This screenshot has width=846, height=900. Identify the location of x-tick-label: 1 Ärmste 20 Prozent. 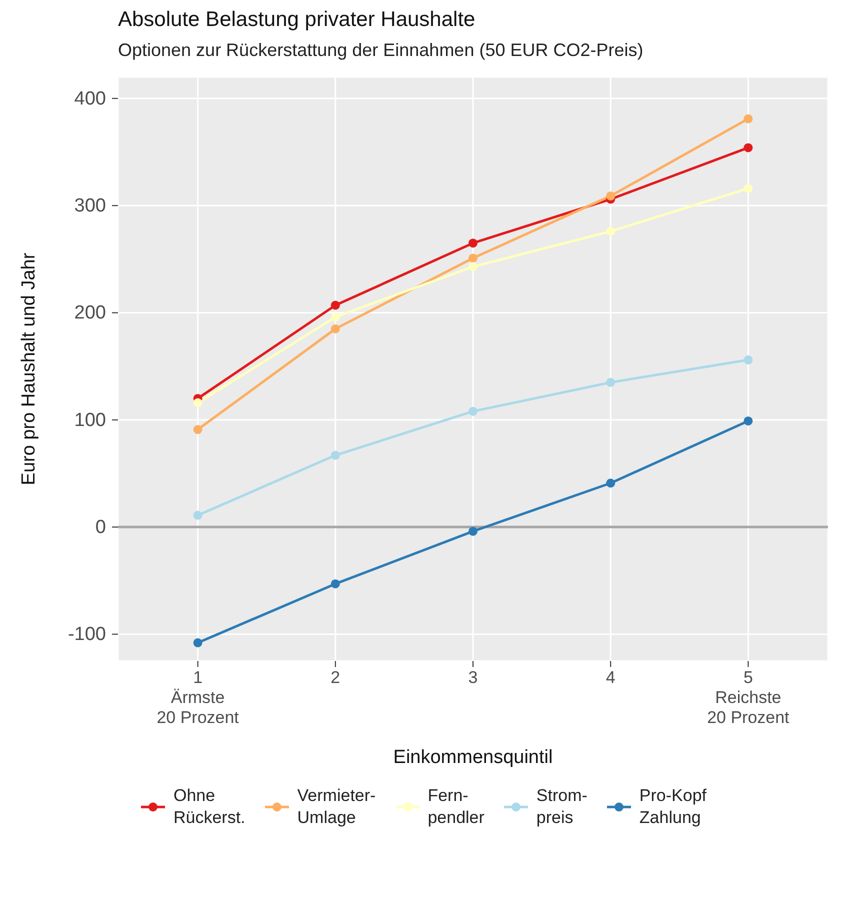
(198, 697).